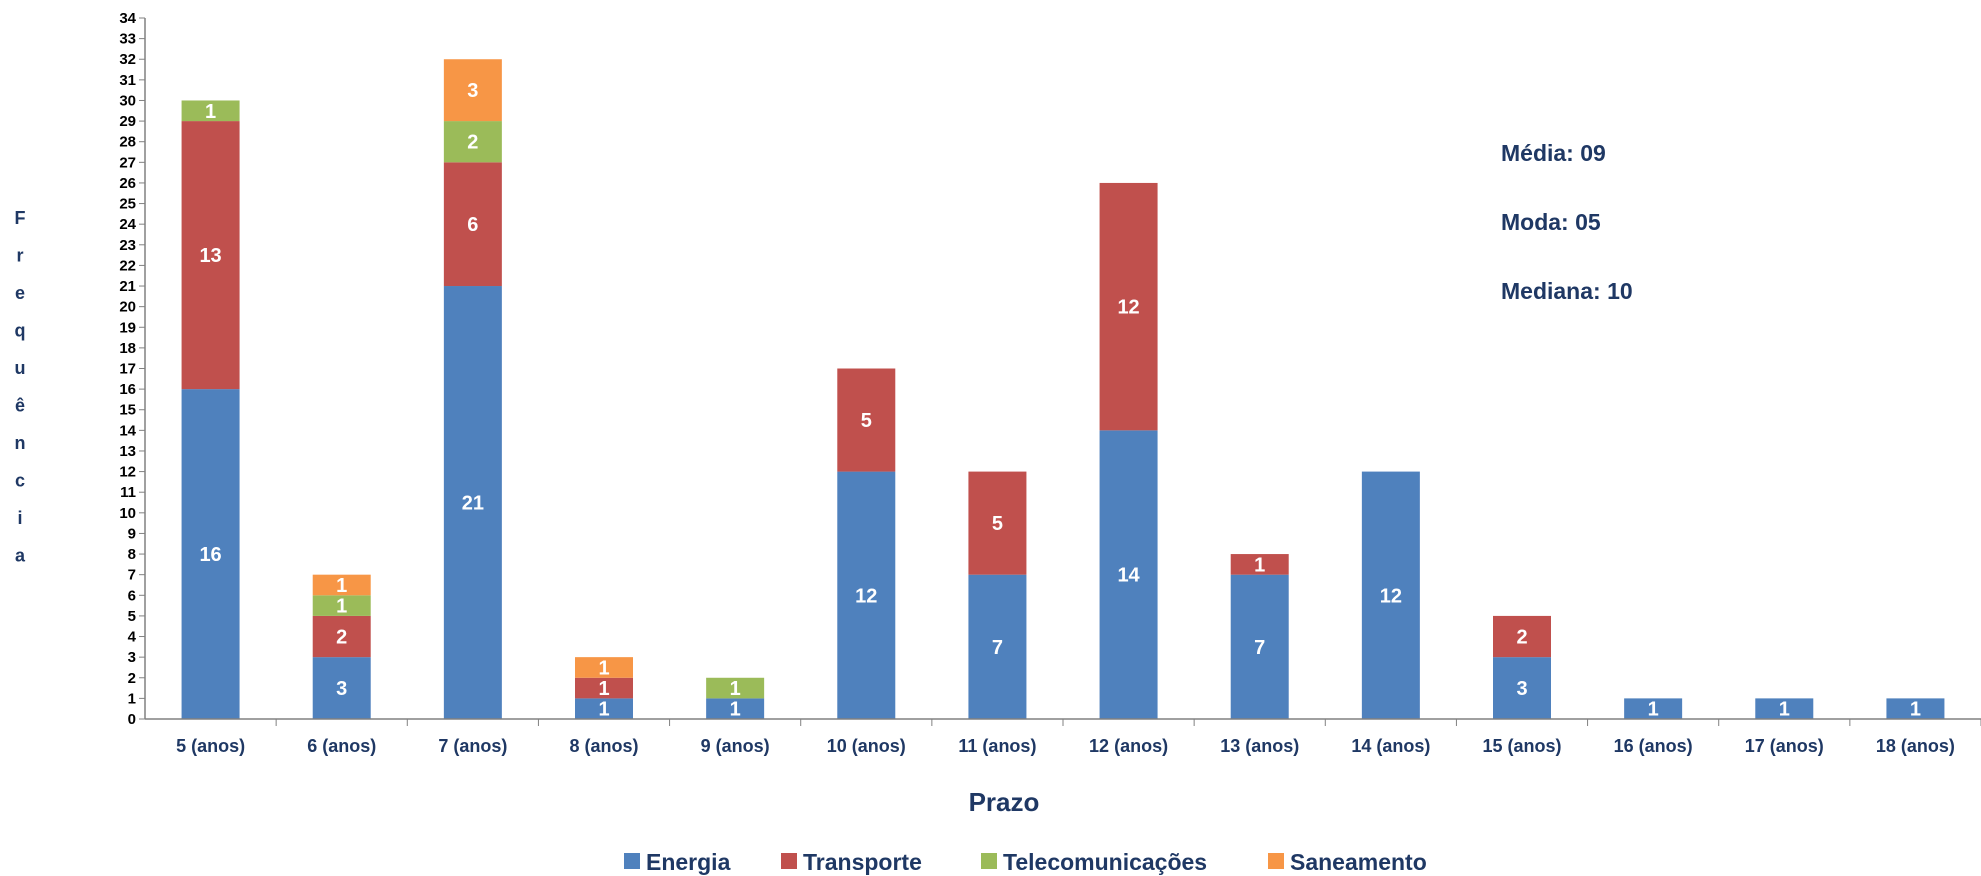 This screenshot has width=1981, height=876. What do you see at coordinates (472, 746) in the screenshot?
I see `x-tick-label: 7 (anos)` at bounding box center [472, 746].